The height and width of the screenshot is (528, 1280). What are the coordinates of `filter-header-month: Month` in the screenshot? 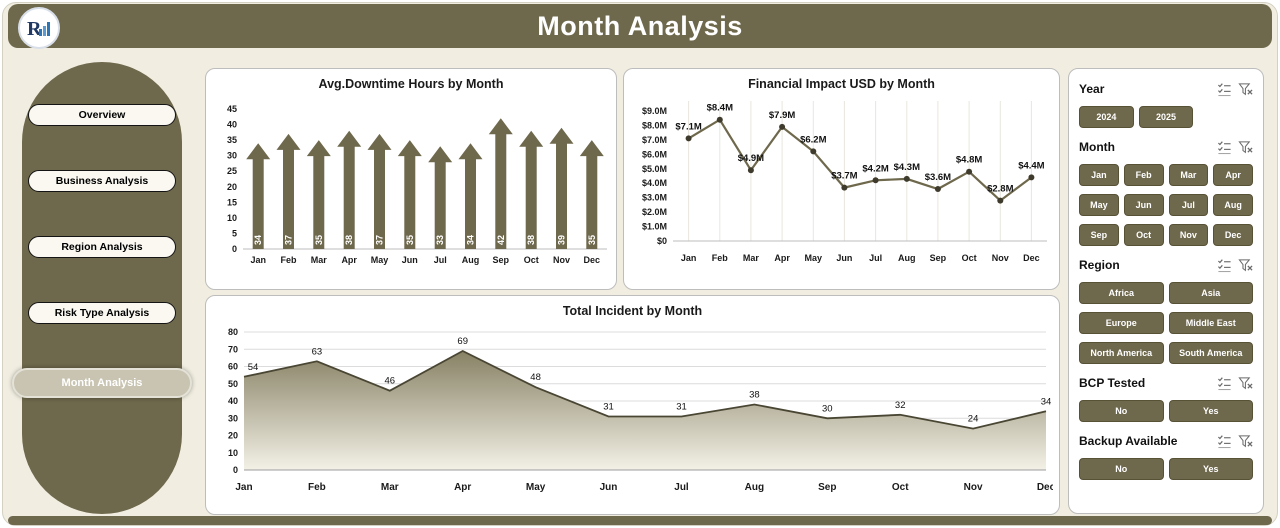 It's located at (1166, 147).